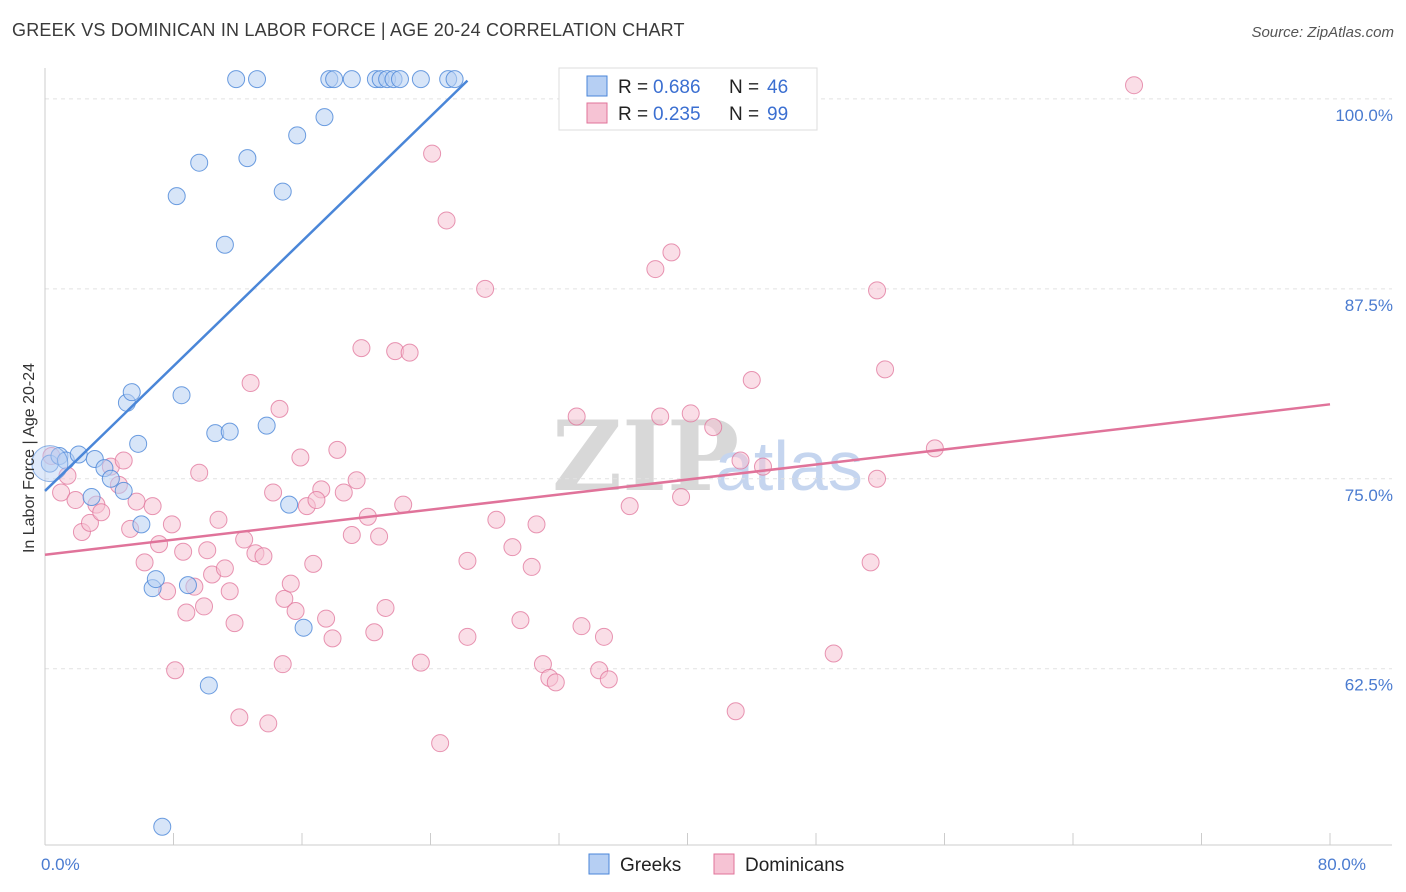  What do you see at coordinates (1369, 305) in the screenshot?
I see `y-tick-label: 87.5%` at bounding box center [1369, 305].